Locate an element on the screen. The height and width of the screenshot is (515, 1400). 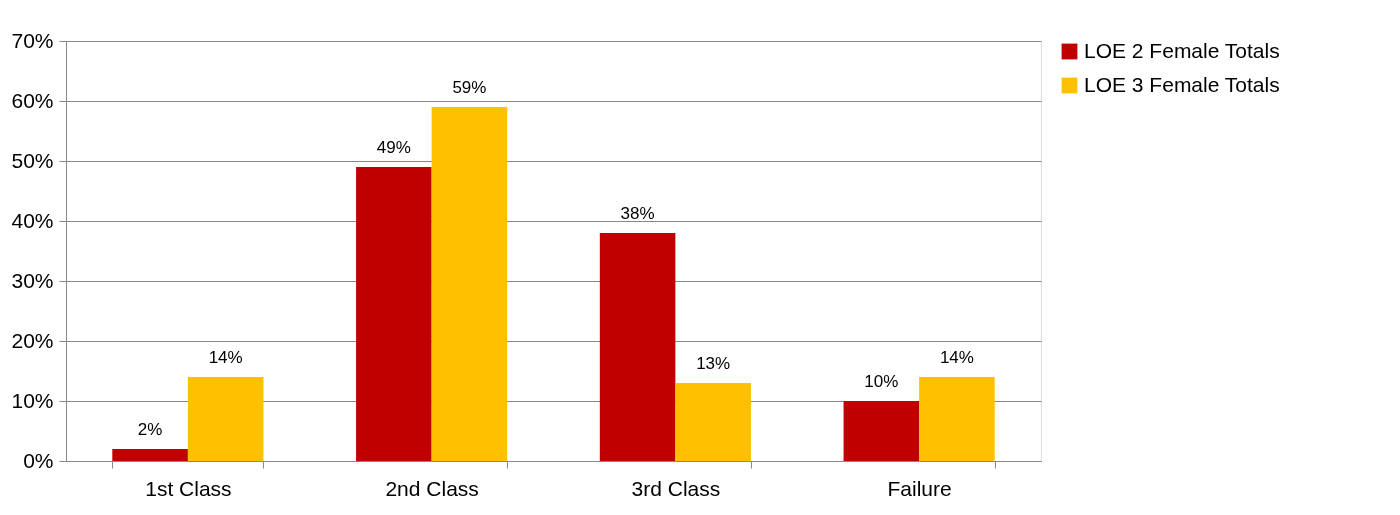
data-label: 2% is located at coordinates (150, 429).